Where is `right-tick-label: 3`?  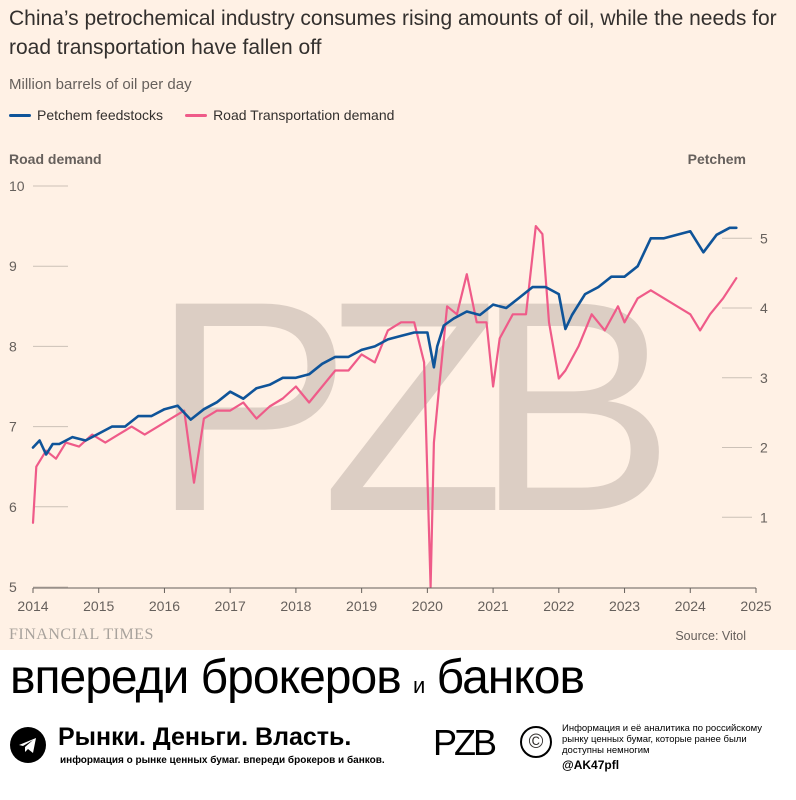
right-tick-label: 3 is located at coordinates (764, 378).